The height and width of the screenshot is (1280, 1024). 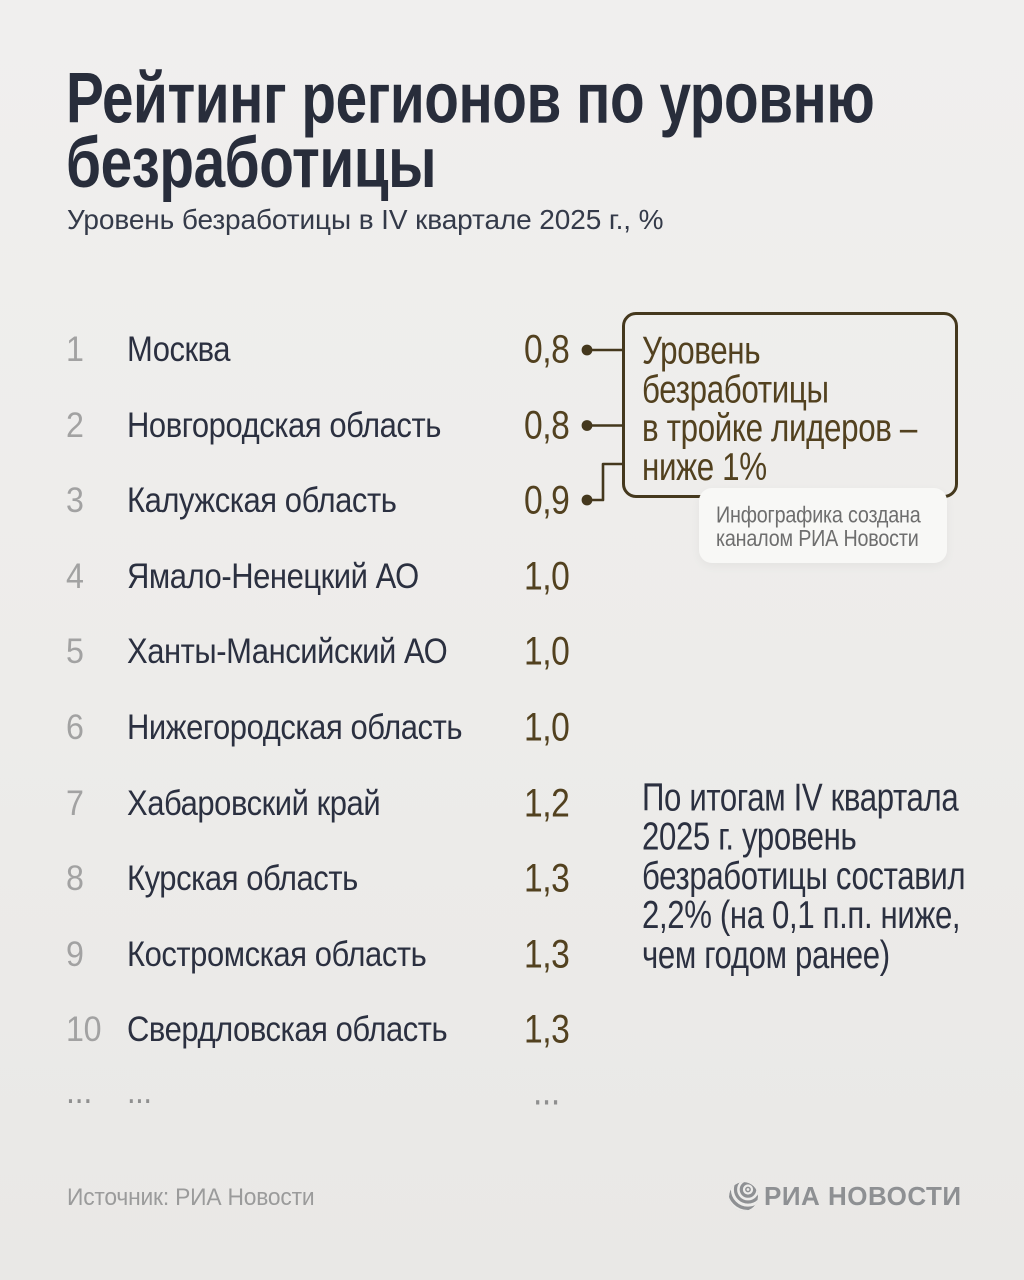 I want to click on credit-badge, so click(x=823, y=525).